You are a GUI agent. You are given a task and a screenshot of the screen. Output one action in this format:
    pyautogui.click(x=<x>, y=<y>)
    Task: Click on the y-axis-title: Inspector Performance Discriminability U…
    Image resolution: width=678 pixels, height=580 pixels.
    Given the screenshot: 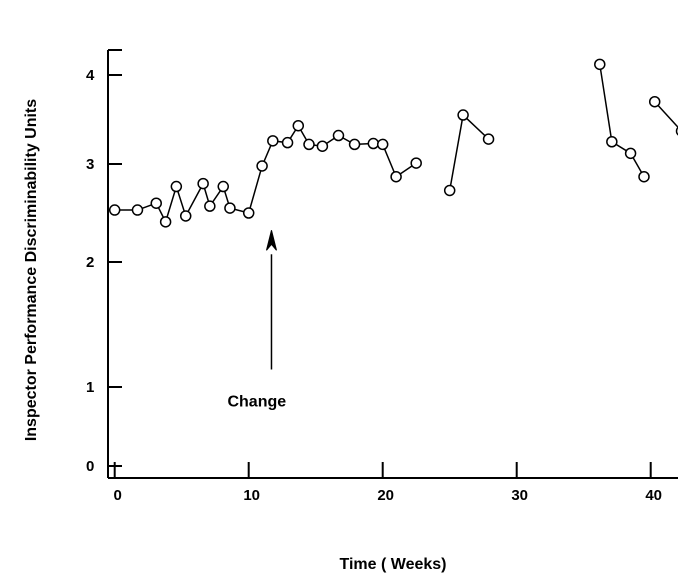 What is the action you would take?
    pyautogui.click(x=31, y=270)
    